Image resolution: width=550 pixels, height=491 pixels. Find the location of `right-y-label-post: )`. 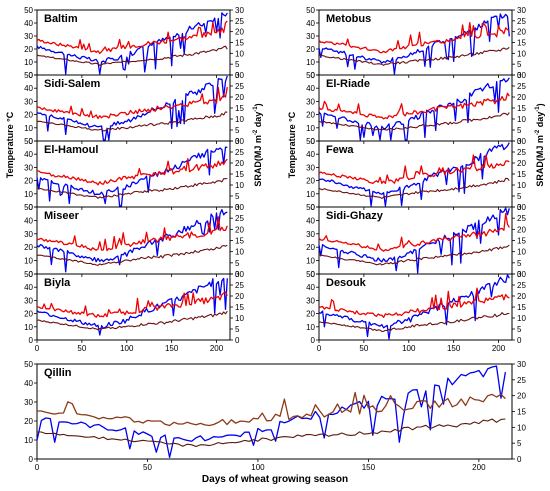

right-y-label-post: ) is located at coordinates (258, 105).